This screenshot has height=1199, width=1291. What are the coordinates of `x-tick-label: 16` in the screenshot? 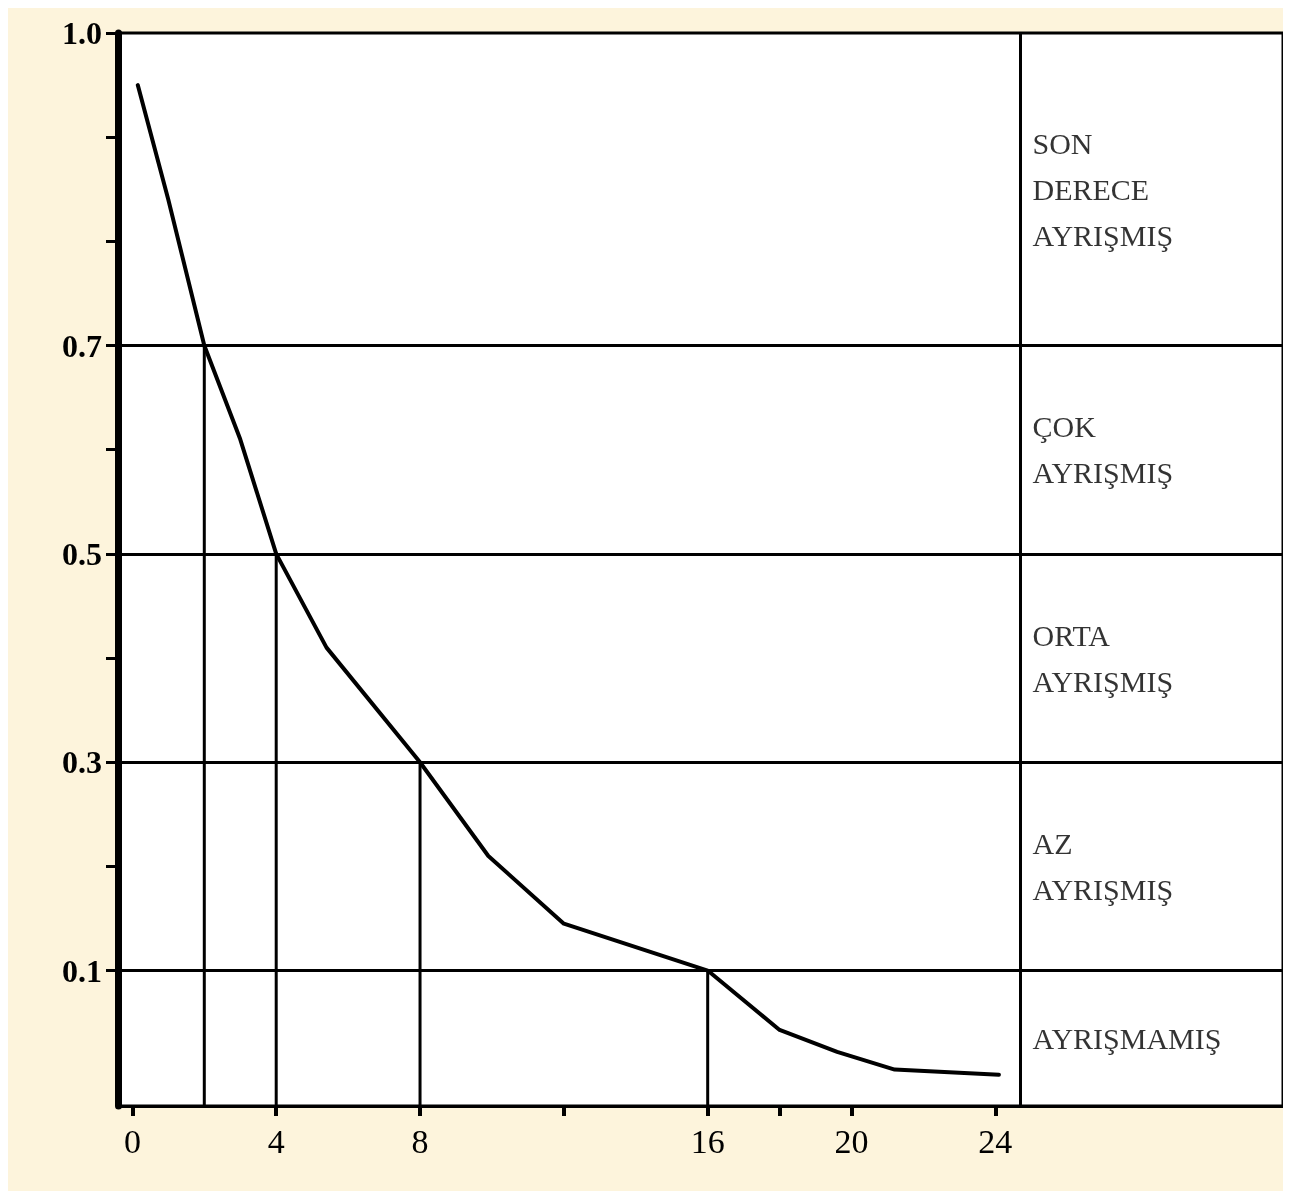 It's located at (707, 1141).